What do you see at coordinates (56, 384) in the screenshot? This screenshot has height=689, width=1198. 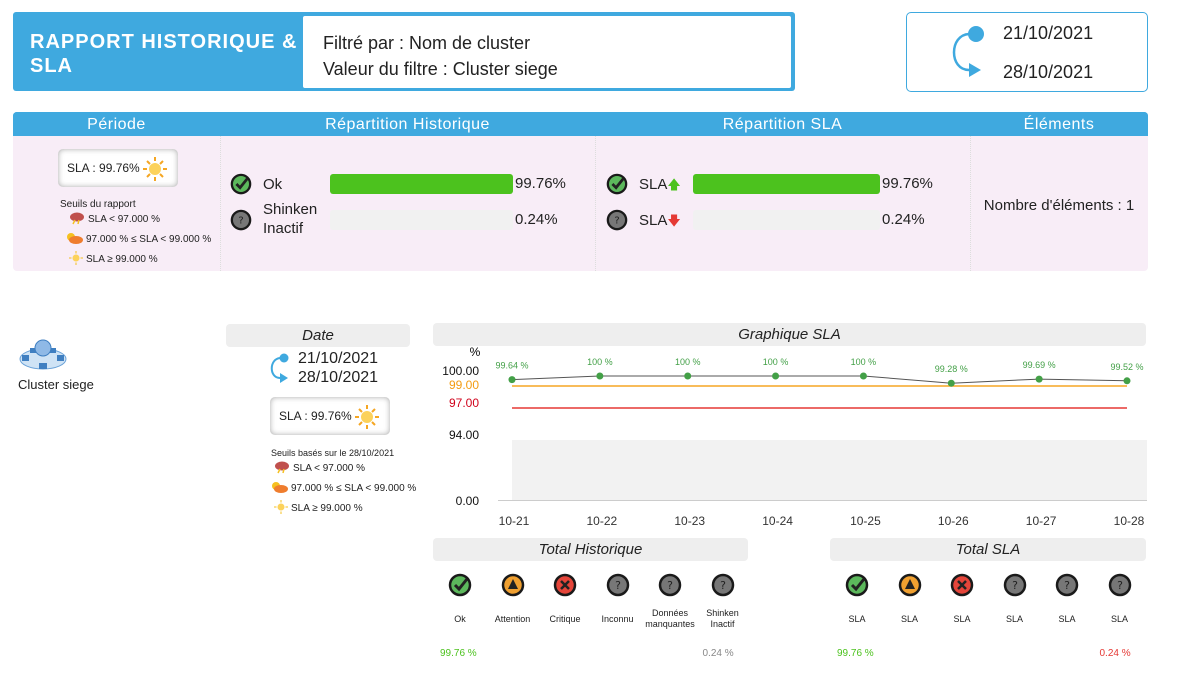 I see `item-name: Cluster siege` at bounding box center [56, 384].